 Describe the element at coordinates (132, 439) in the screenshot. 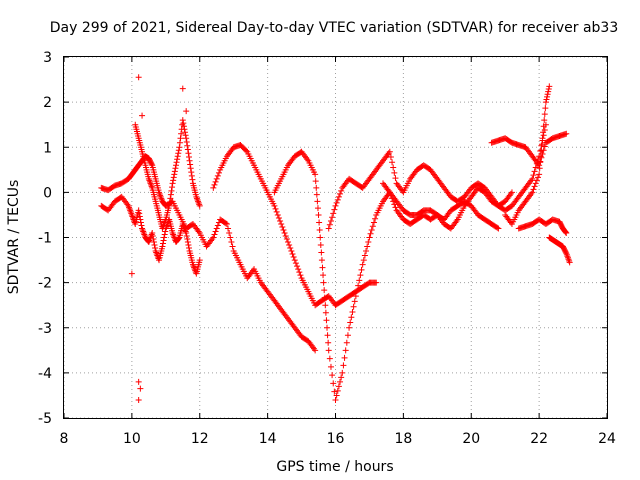

I see `x-tick-label: 10` at that location.